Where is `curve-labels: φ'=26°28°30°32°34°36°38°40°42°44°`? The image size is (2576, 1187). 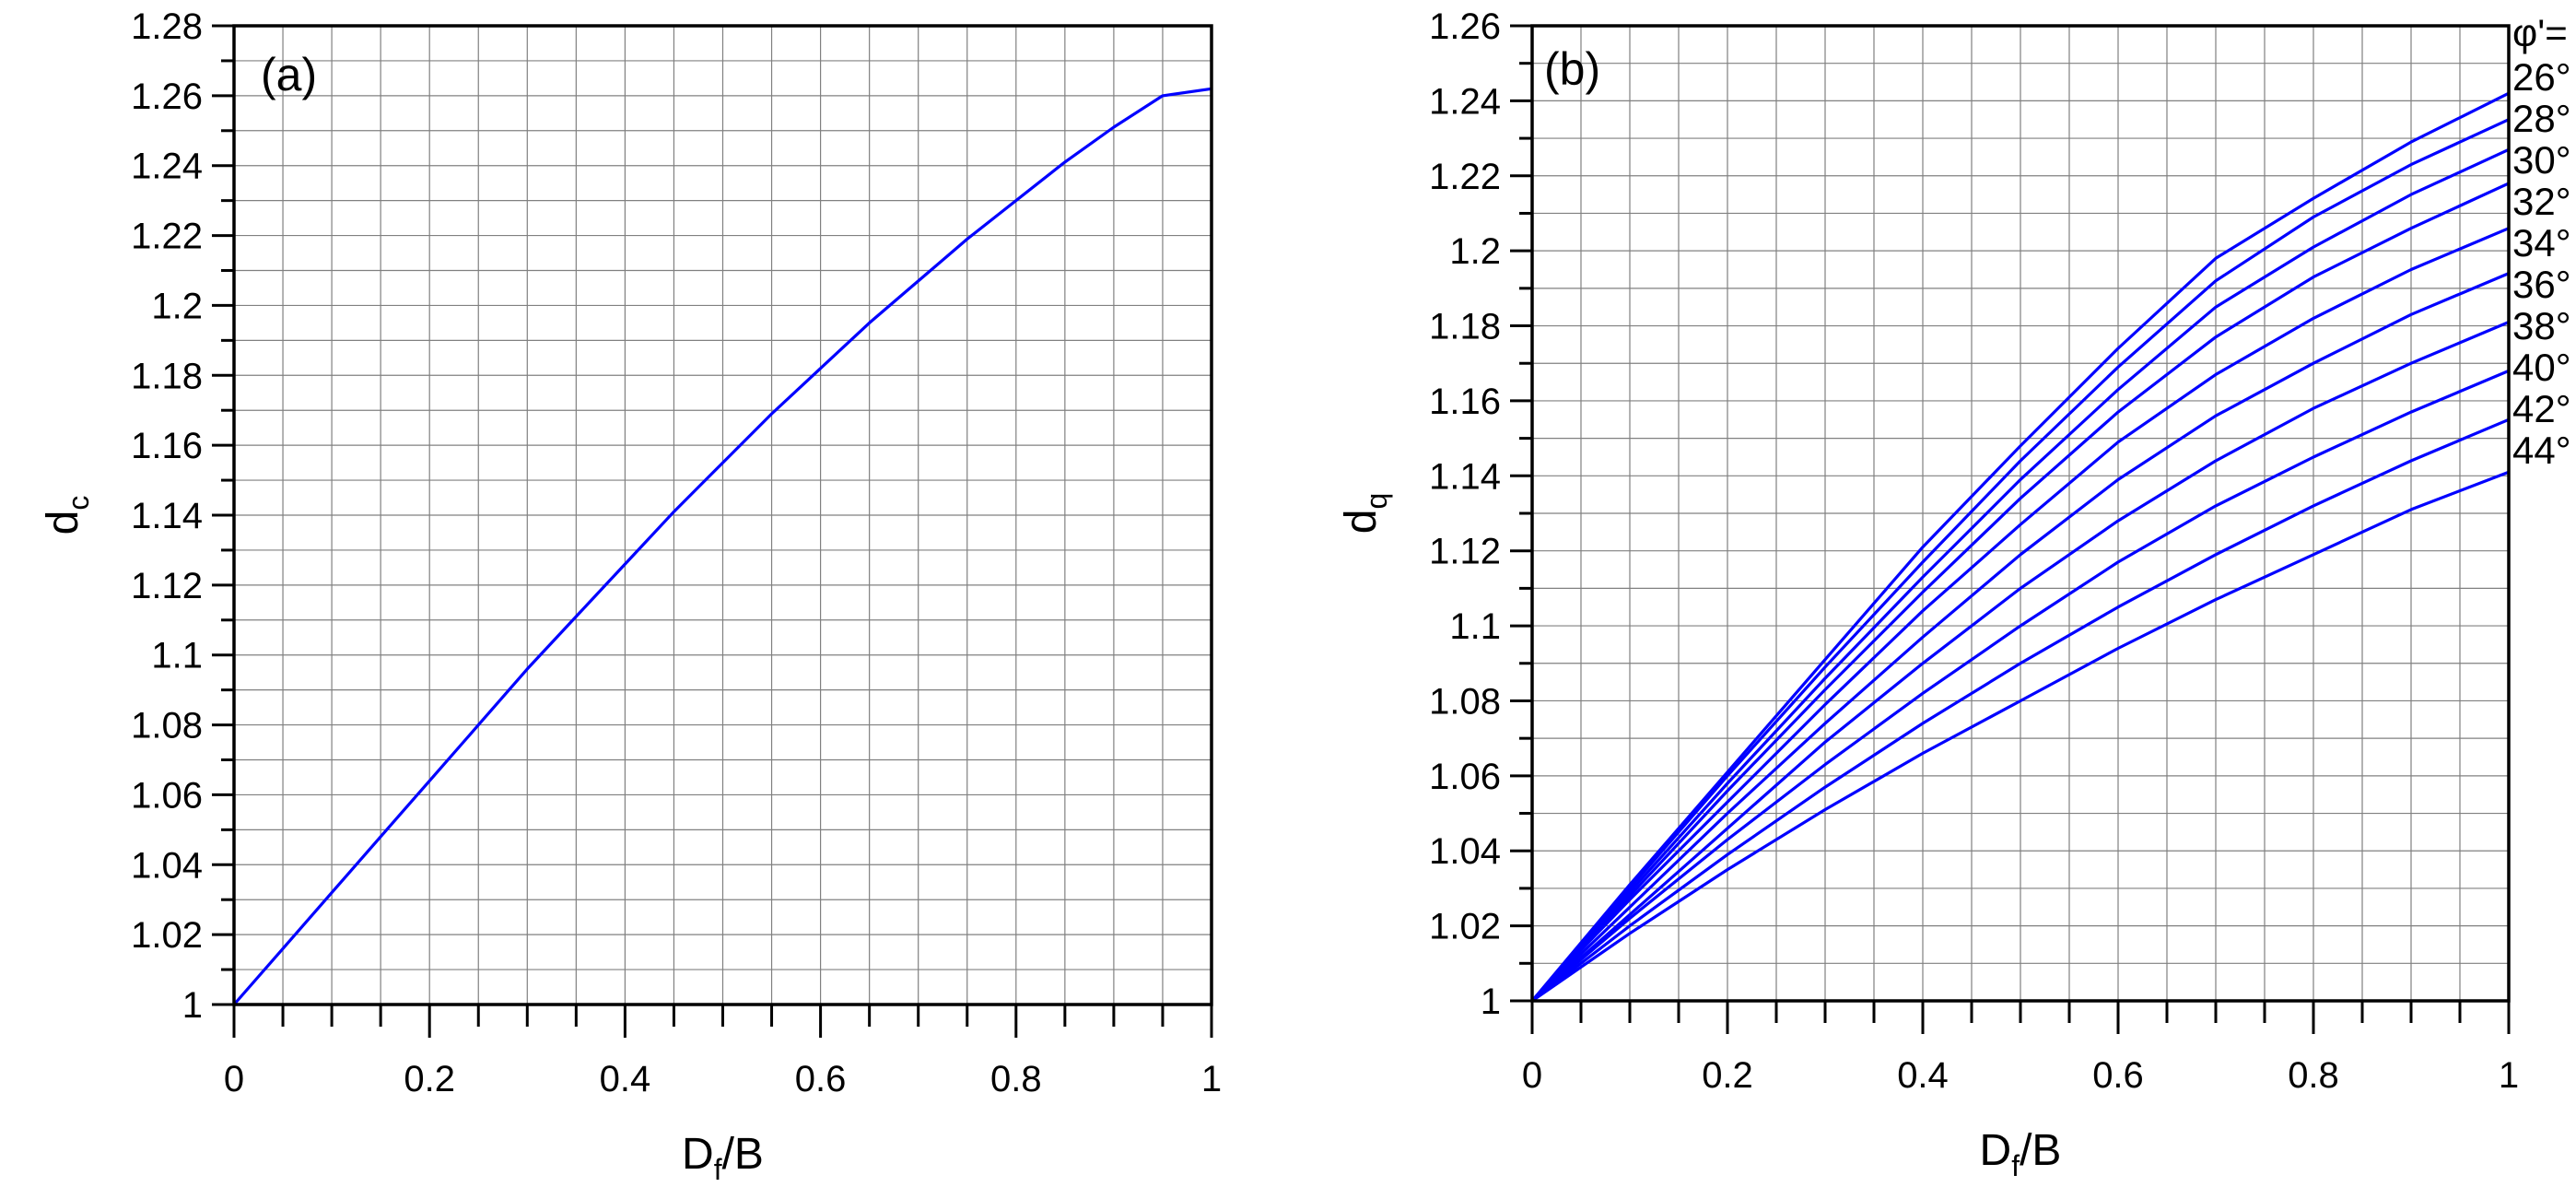 curve-labels: φ'=26°28°30°32°34°36°38°40°42°44° is located at coordinates (2541, 241).